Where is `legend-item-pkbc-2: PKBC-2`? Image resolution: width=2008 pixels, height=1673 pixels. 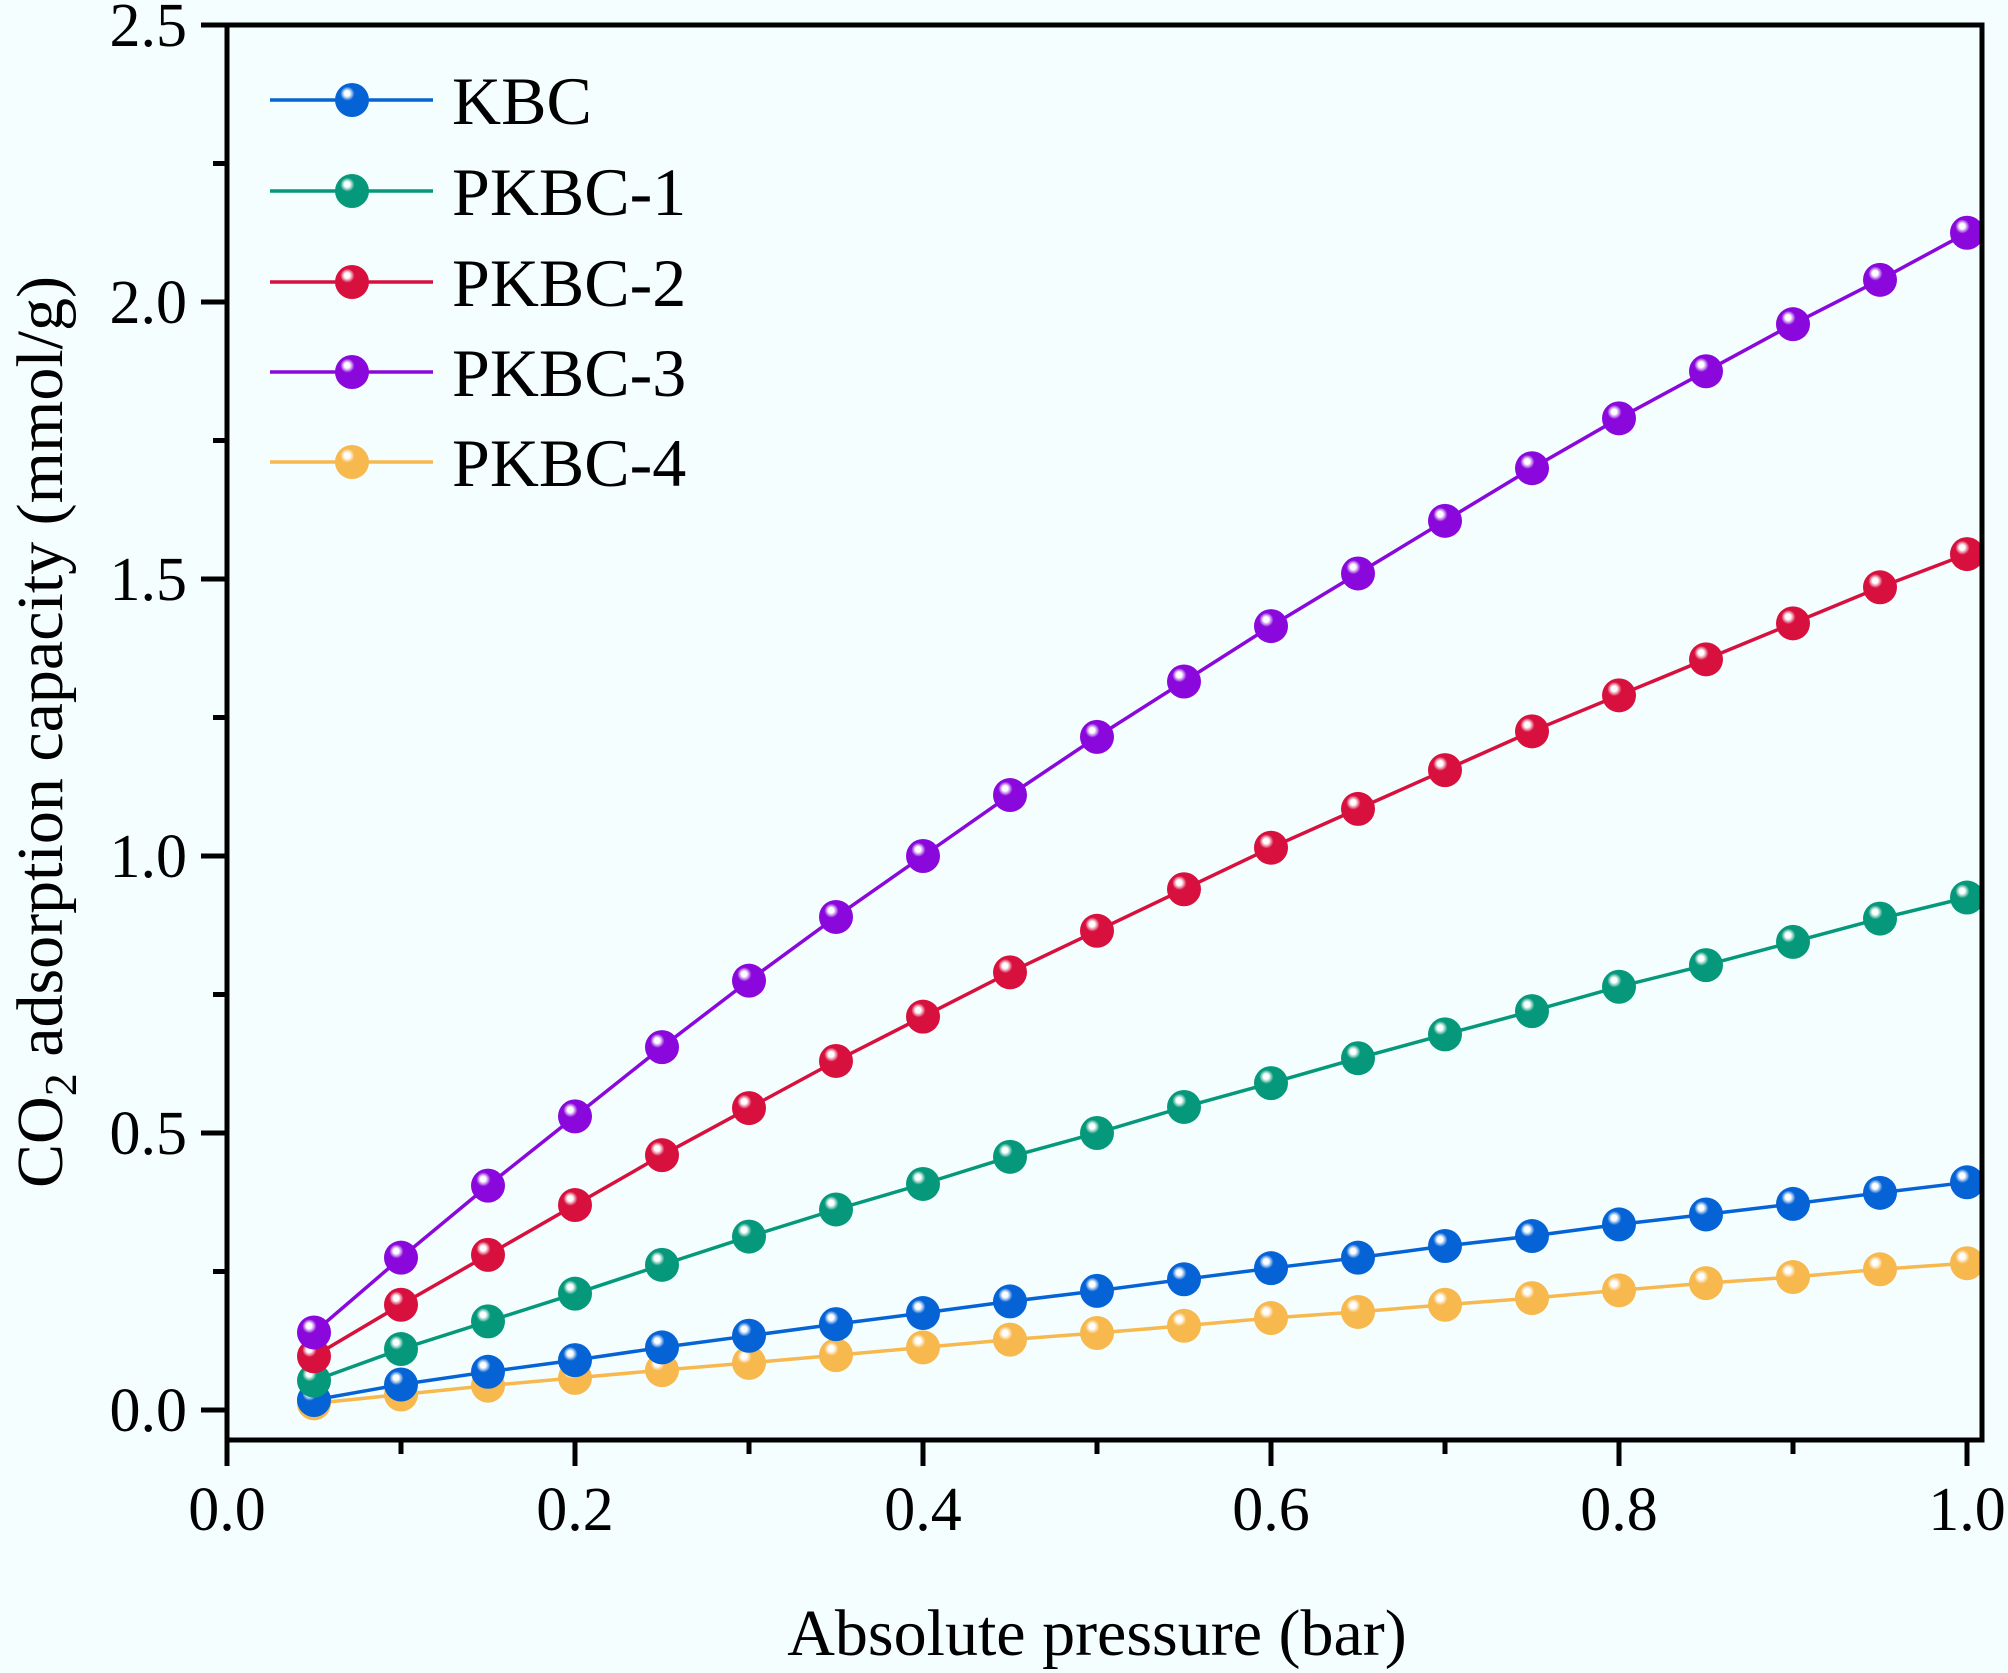
legend-item-pkbc-2: PKBC-2 is located at coordinates (478, 283).